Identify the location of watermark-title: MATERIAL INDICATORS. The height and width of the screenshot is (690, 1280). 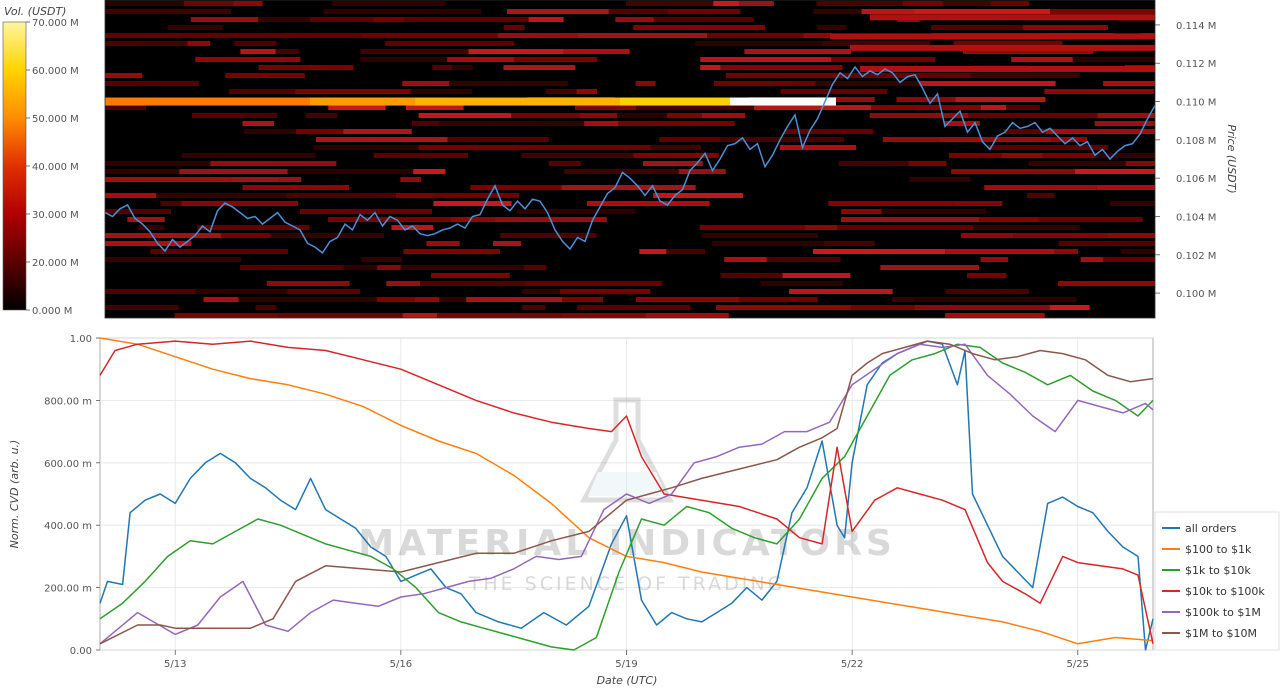
(627, 543).